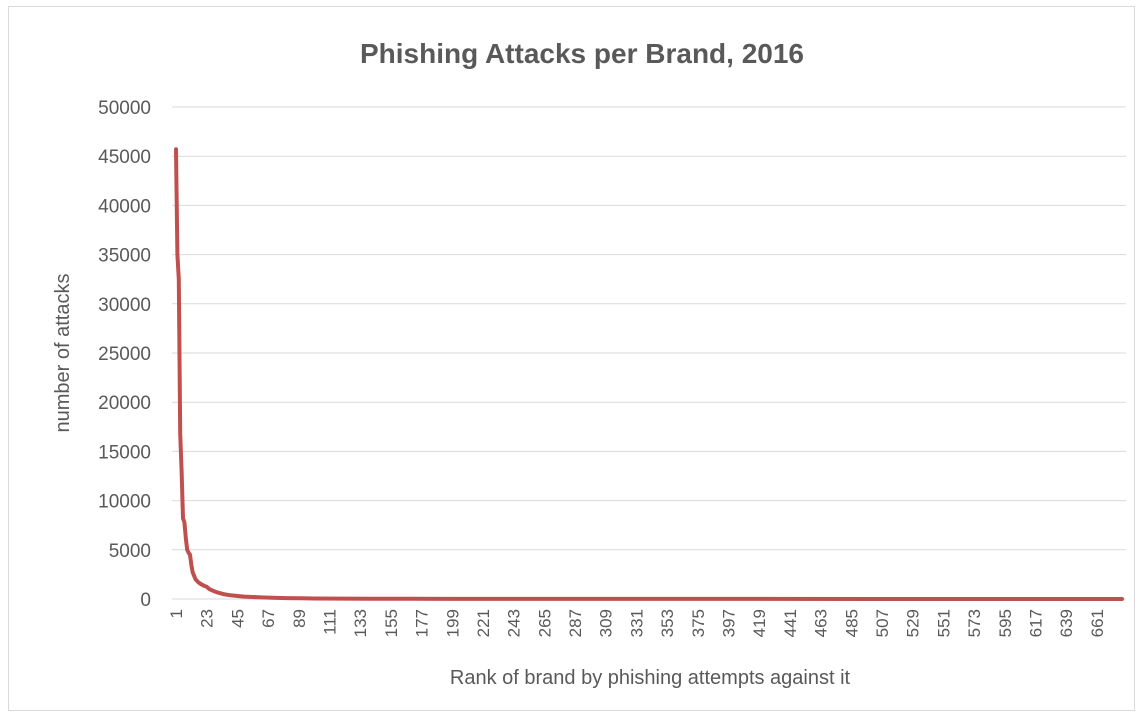 The height and width of the screenshot is (717, 1141). I want to click on x-tick-label: 595, so click(1005, 623).